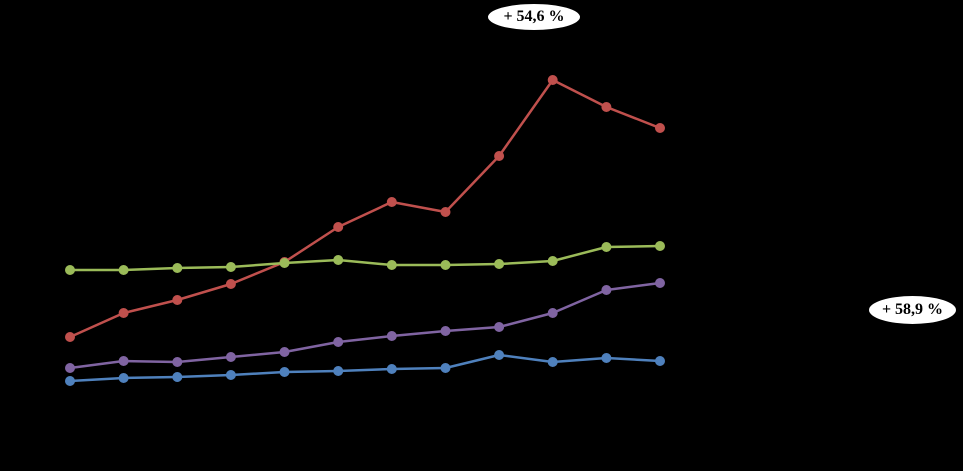 This screenshot has width=963, height=471. What do you see at coordinates (365, 325) in the screenshot?
I see `series-line-purple` at bounding box center [365, 325].